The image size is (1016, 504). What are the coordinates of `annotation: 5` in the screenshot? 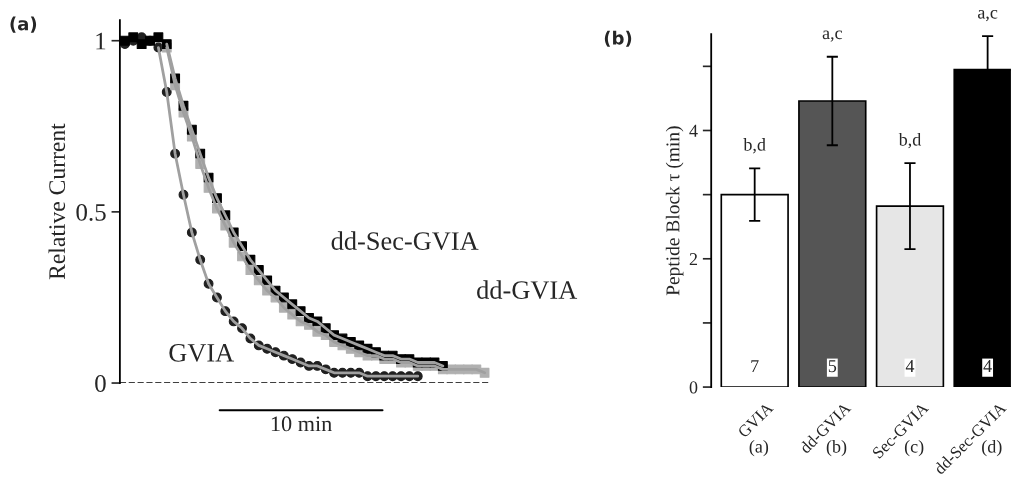 It's located at (832, 366).